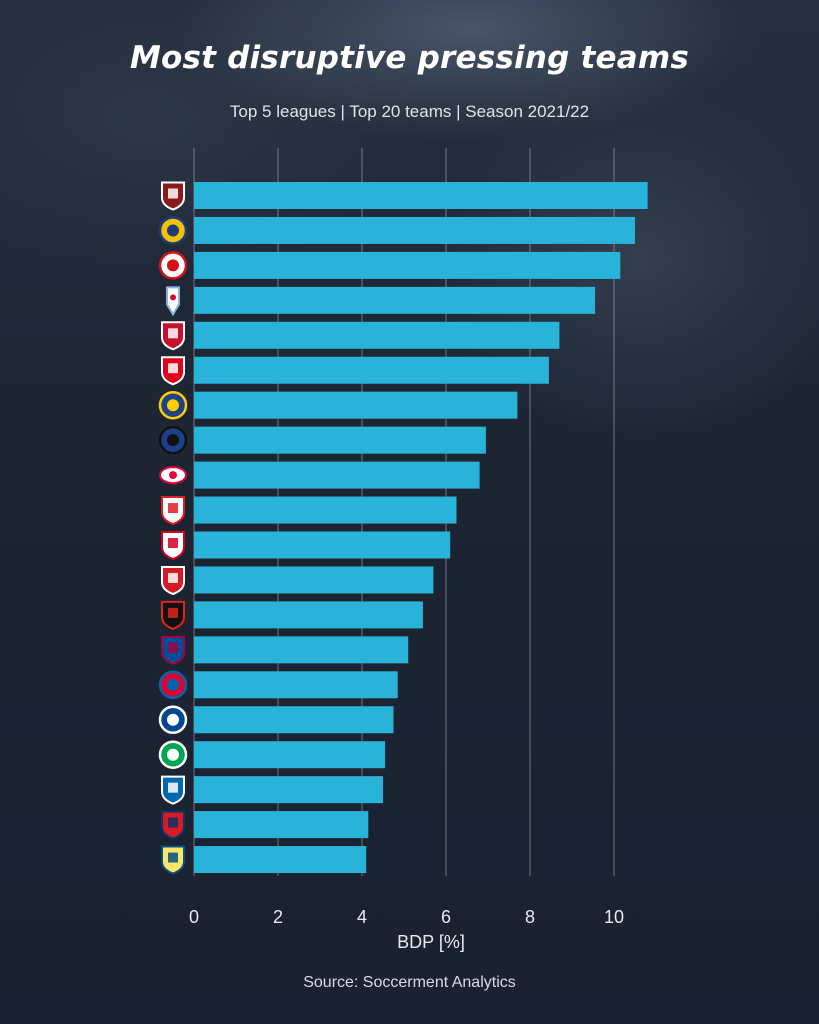  Describe the element at coordinates (173, 650) in the screenshot. I see `barcelona-crest-icon` at that location.